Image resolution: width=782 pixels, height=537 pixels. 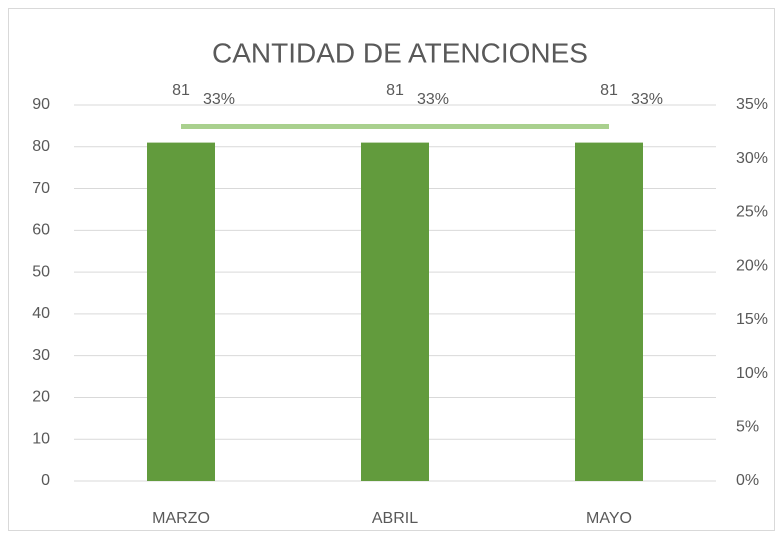 I want to click on y2-tick-label: 0%, so click(x=747, y=480).